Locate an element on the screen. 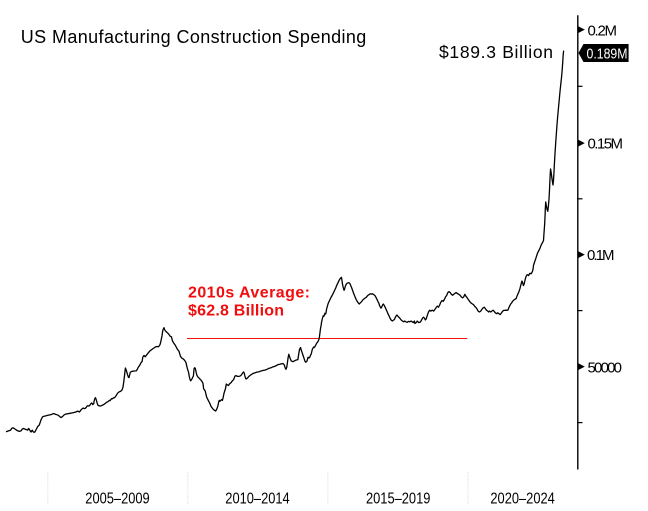  svg-text: 0.15M is located at coordinates (606, 144).